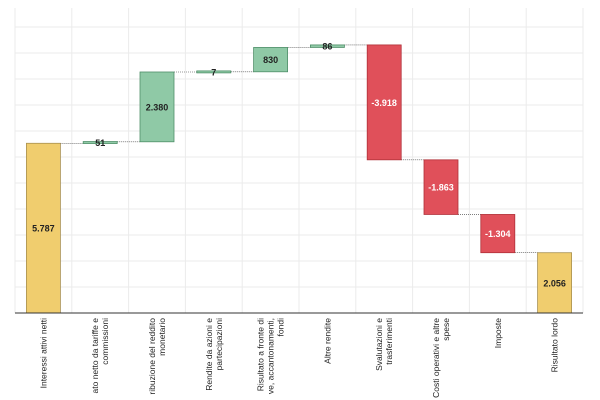  I want to click on bar-value-label: 86, so click(327, 47).